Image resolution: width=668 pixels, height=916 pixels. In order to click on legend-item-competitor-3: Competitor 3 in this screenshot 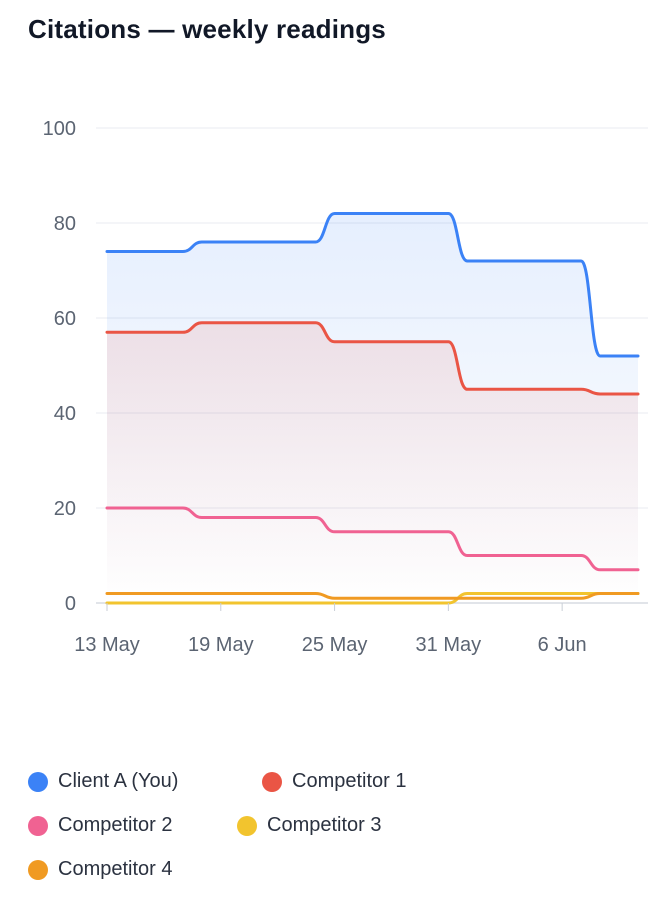, I will do `click(309, 825)`.